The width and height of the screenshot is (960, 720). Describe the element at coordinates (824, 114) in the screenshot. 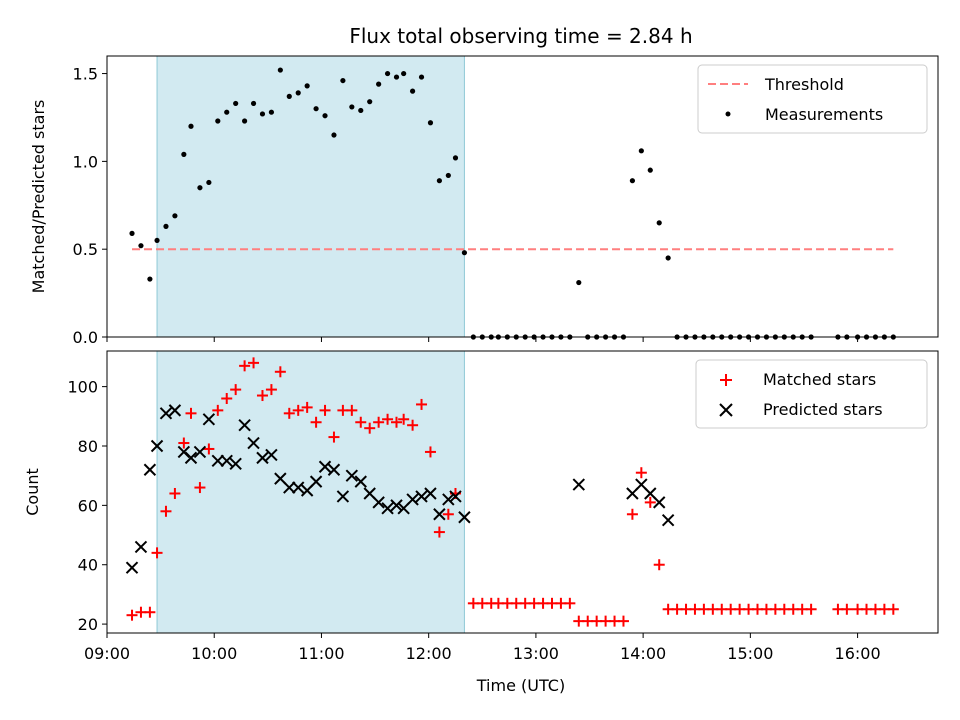

I see `measurements-legend-label: Measurements` at that location.